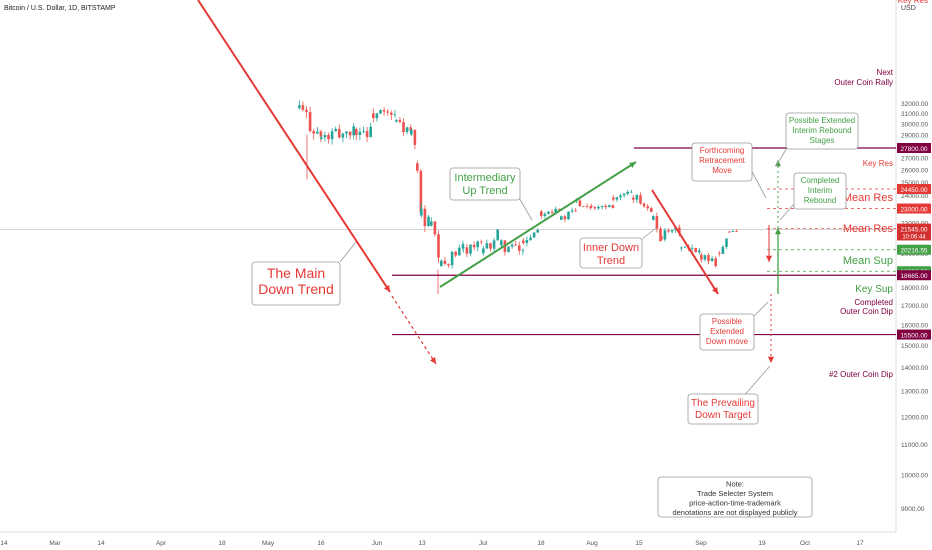  I want to click on note-box-text: denotations are not displayed publicly, so click(734, 512).